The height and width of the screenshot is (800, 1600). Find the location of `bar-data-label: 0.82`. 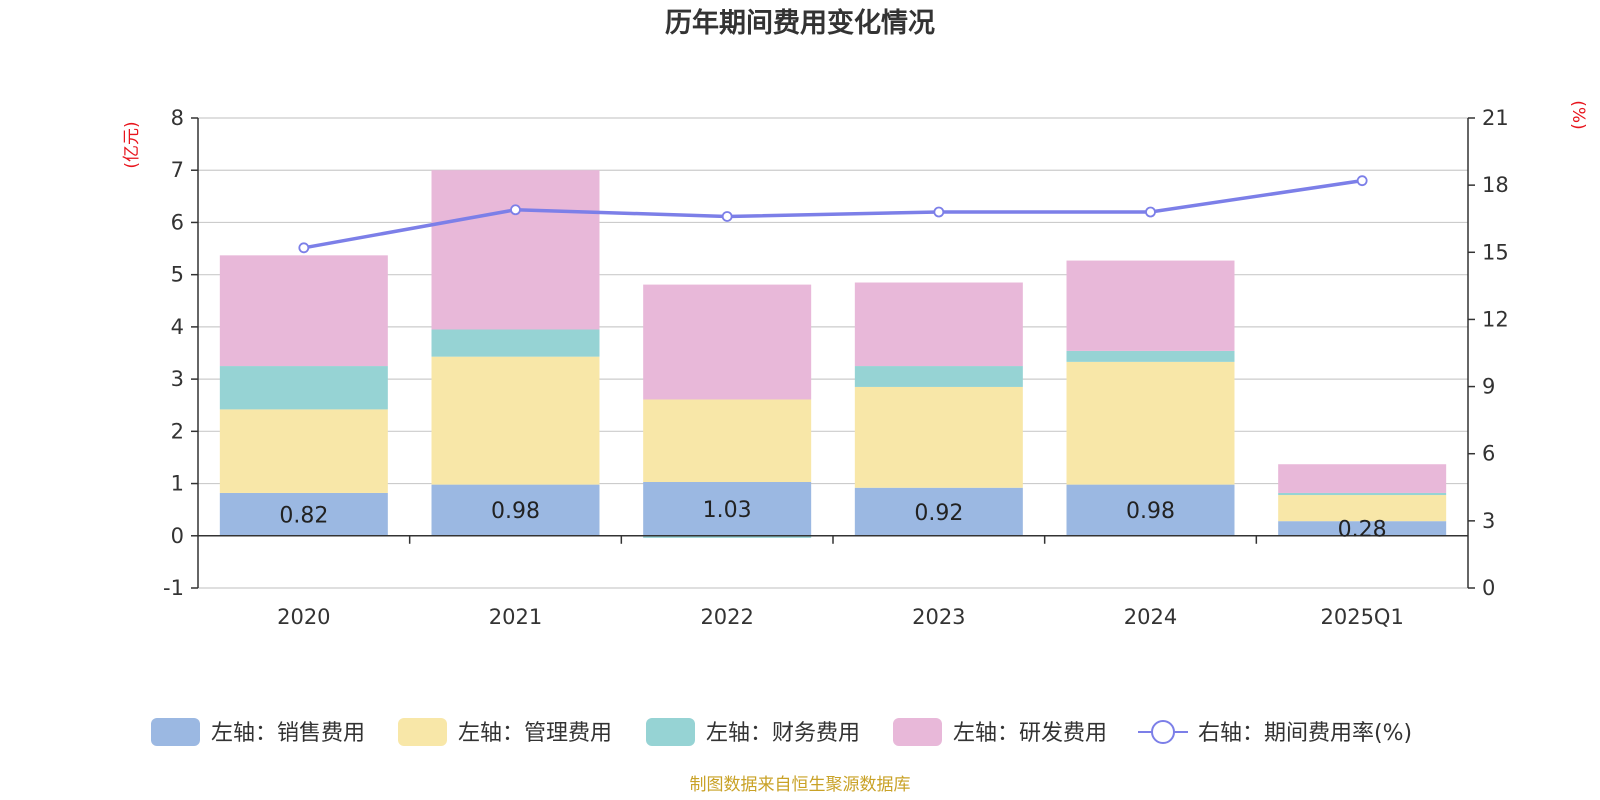

bar-data-label: 0.82 is located at coordinates (303, 515).